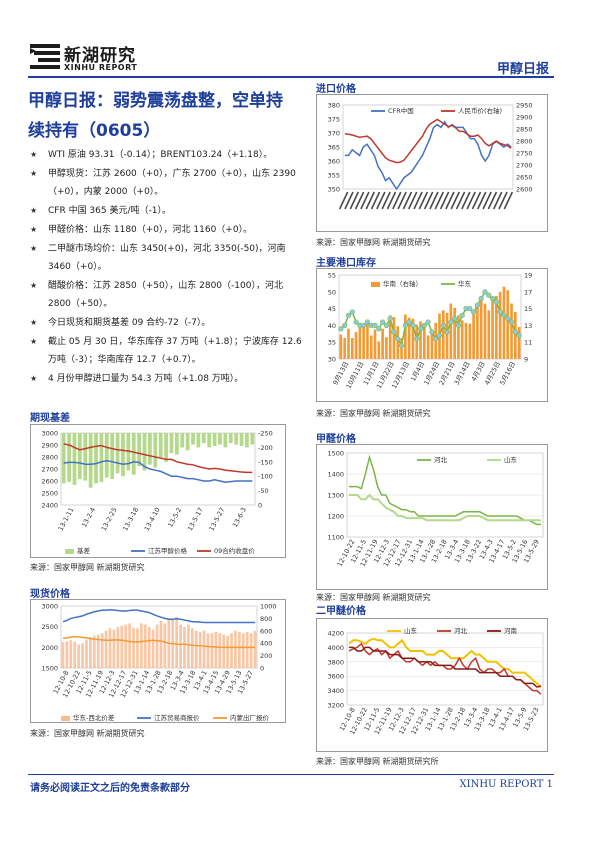 This screenshot has height=842, width=595. Describe the element at coordinates (49, 446) in the screenshot. I see `y-tick-label: 2900` at that location.